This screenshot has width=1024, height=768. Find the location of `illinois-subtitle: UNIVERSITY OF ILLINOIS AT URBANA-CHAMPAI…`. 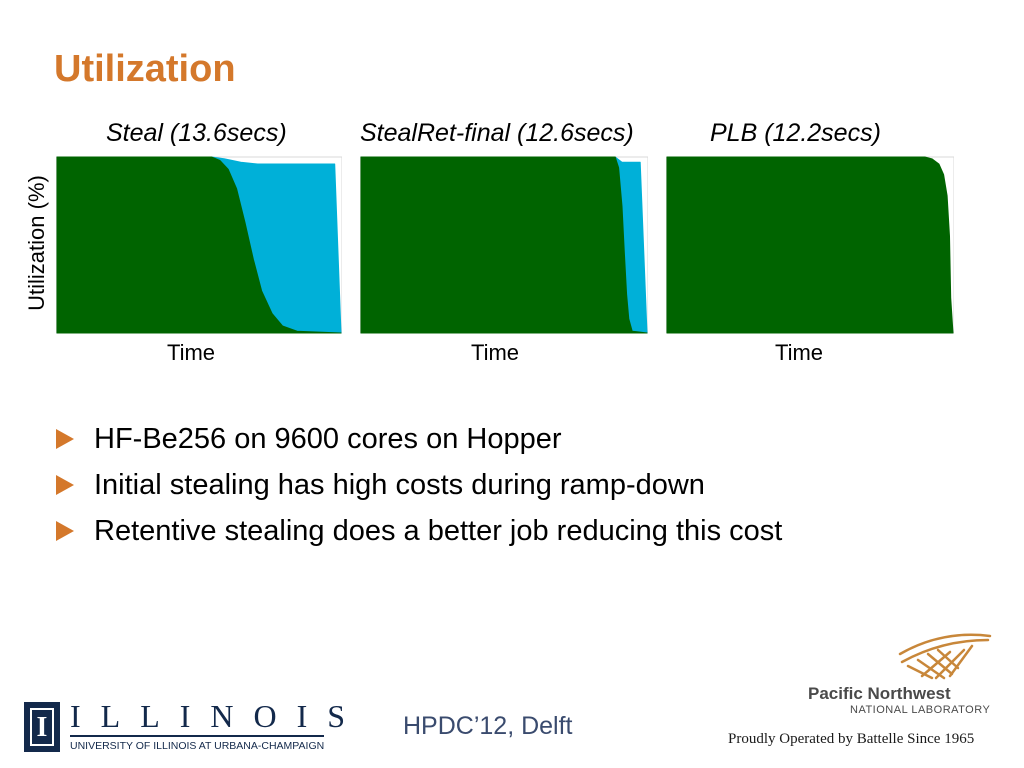

illinois-subtitle: UNIVERSITY OF ILLINOIS AT URBANA-CHAMPAI… is located at coordinates (197, 746).